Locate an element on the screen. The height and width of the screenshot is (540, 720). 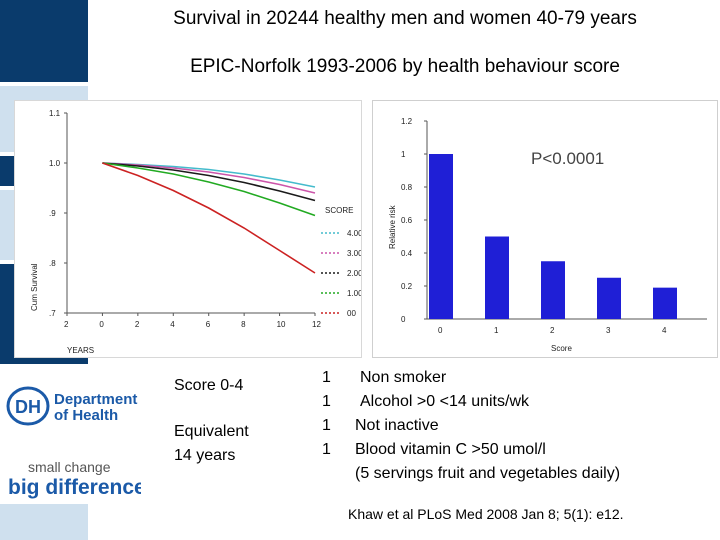
survival-y-tick-label: 1.0 is located at coordinates (55, 163).